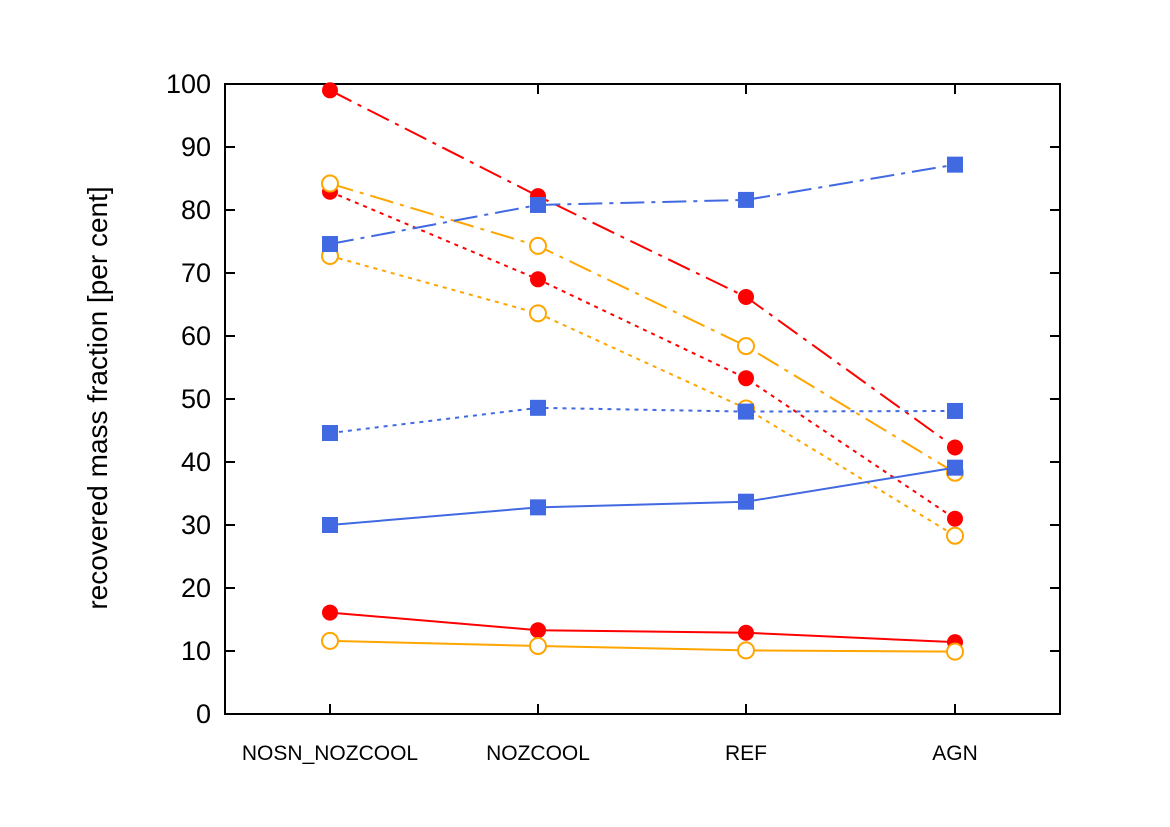 The image size is (1170, 827). I want to click on y-tick-label: 70, so click(196, 273).